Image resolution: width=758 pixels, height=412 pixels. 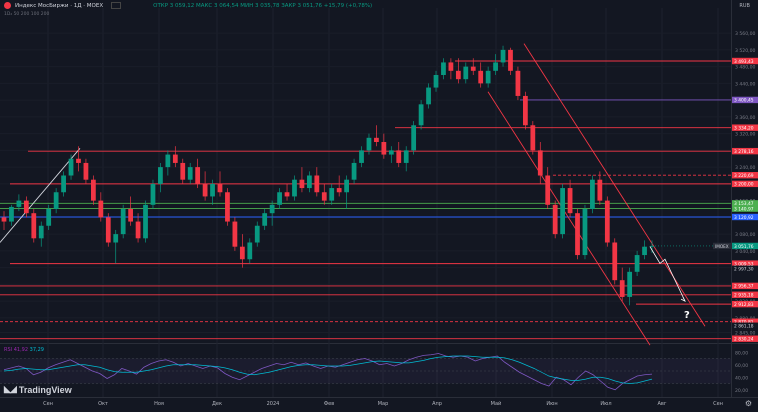 I want to click on tradingview-logo-icon: ◣◢, so click(x=10, y=389).